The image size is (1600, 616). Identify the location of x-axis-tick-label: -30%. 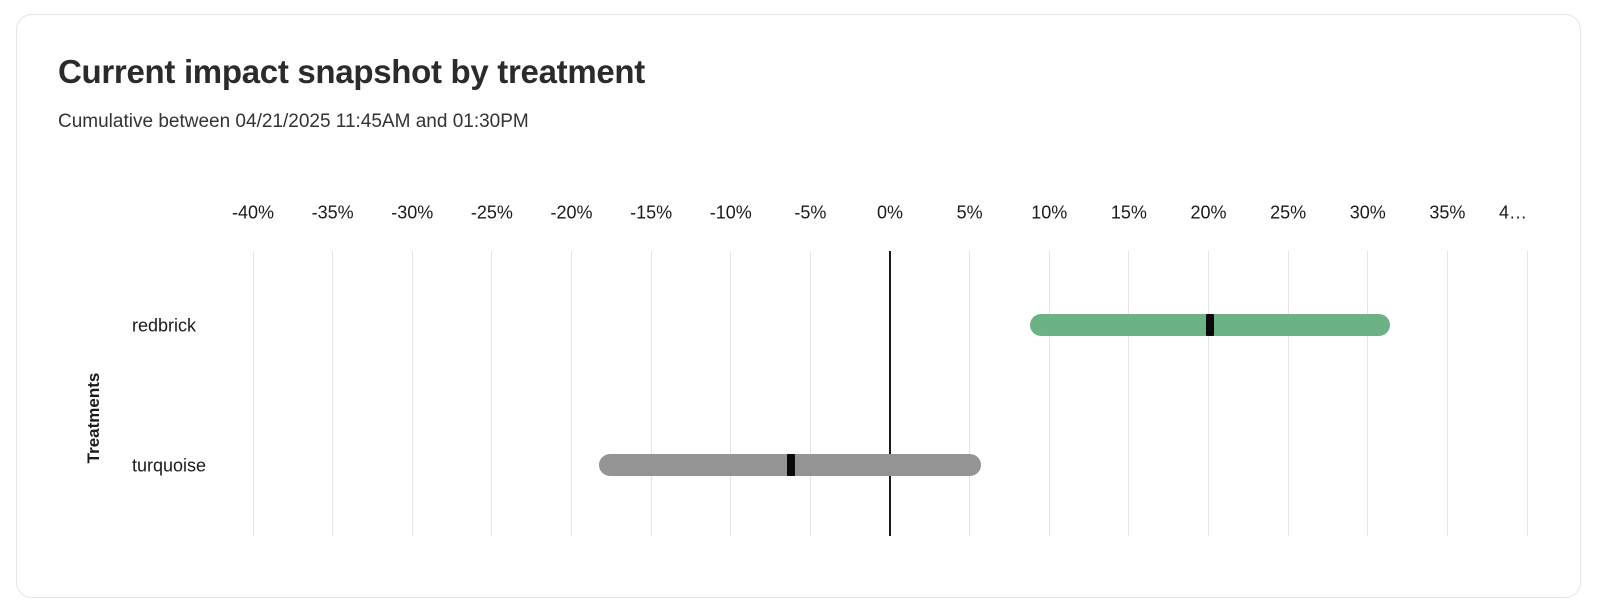
(412, 212).